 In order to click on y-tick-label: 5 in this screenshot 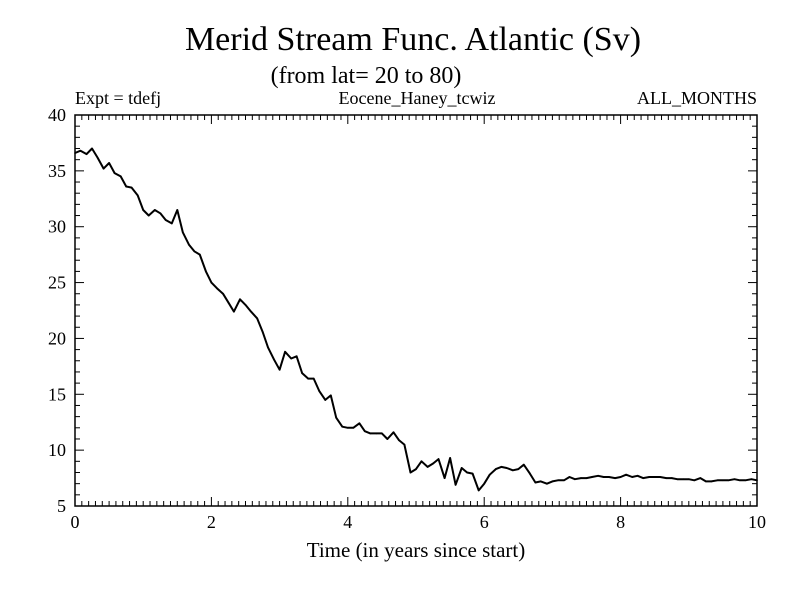, I will do `click(61, 506)`.